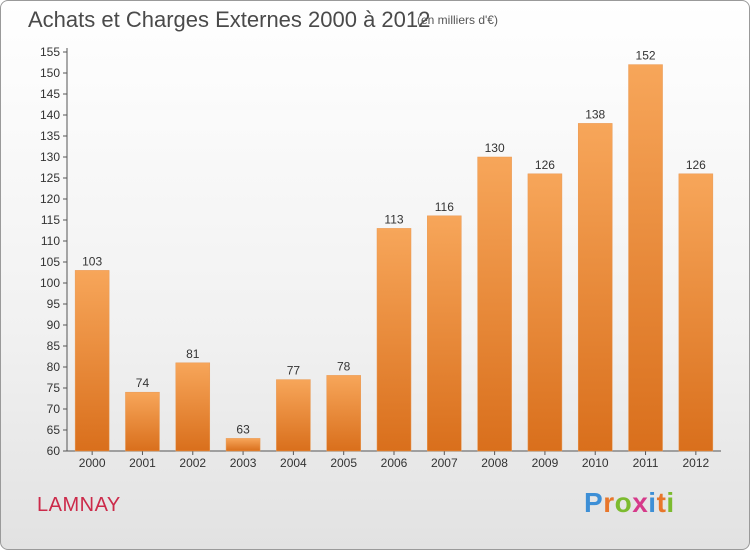 The image size is (750, 550). I want to click on y-tick-label: 110, so click(50, 241).